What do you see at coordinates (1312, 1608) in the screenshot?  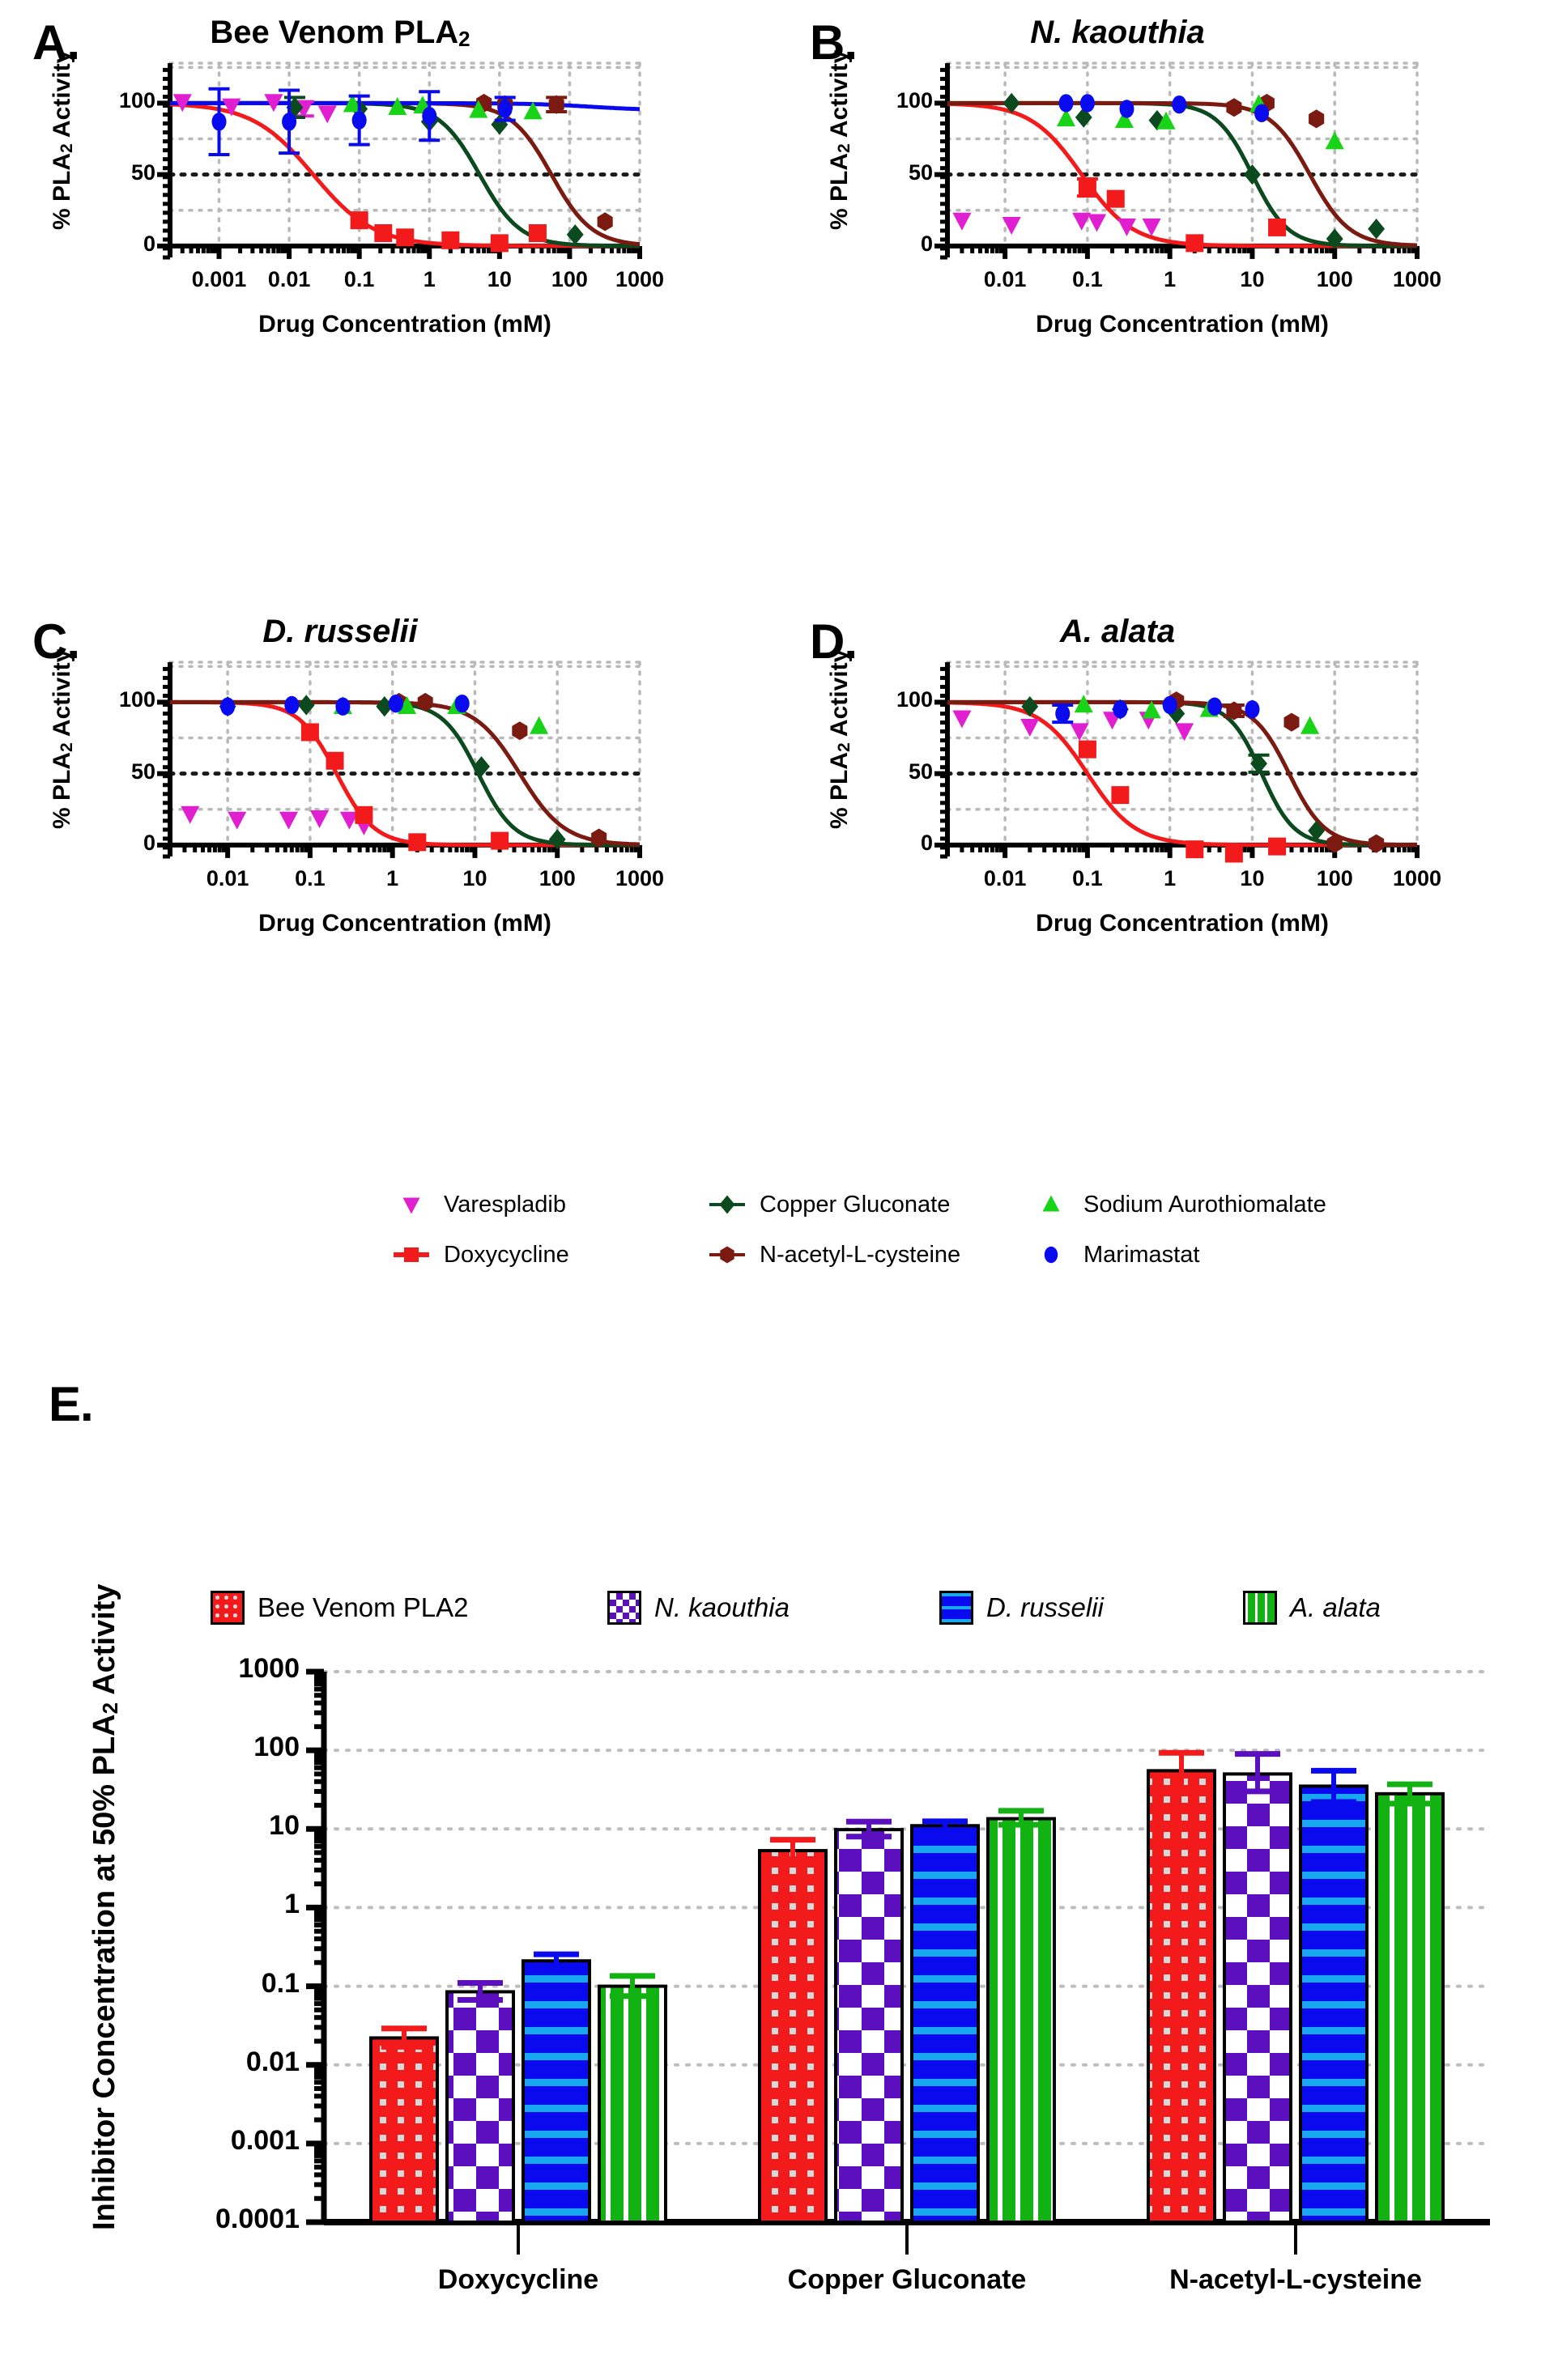 I see `panel-e-legend-item-a-alata: A. alata` at bounding box center [1312, 1608].